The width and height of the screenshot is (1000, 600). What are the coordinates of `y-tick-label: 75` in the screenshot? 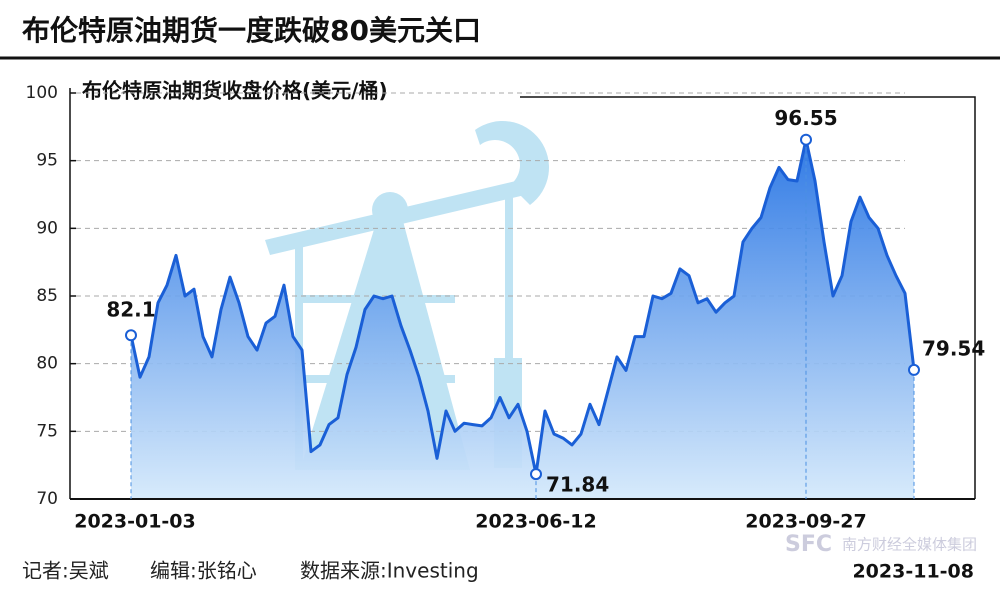 It's located at (47, 431).